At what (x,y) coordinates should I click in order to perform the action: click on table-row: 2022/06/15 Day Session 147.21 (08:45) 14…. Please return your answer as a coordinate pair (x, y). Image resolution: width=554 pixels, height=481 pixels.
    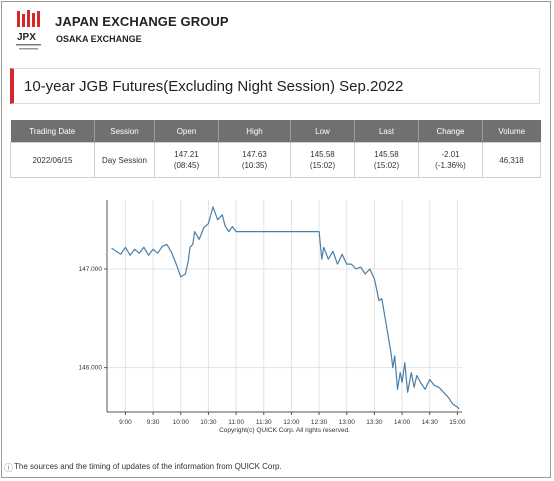
    Looking at the image, I should click on (275, 160).